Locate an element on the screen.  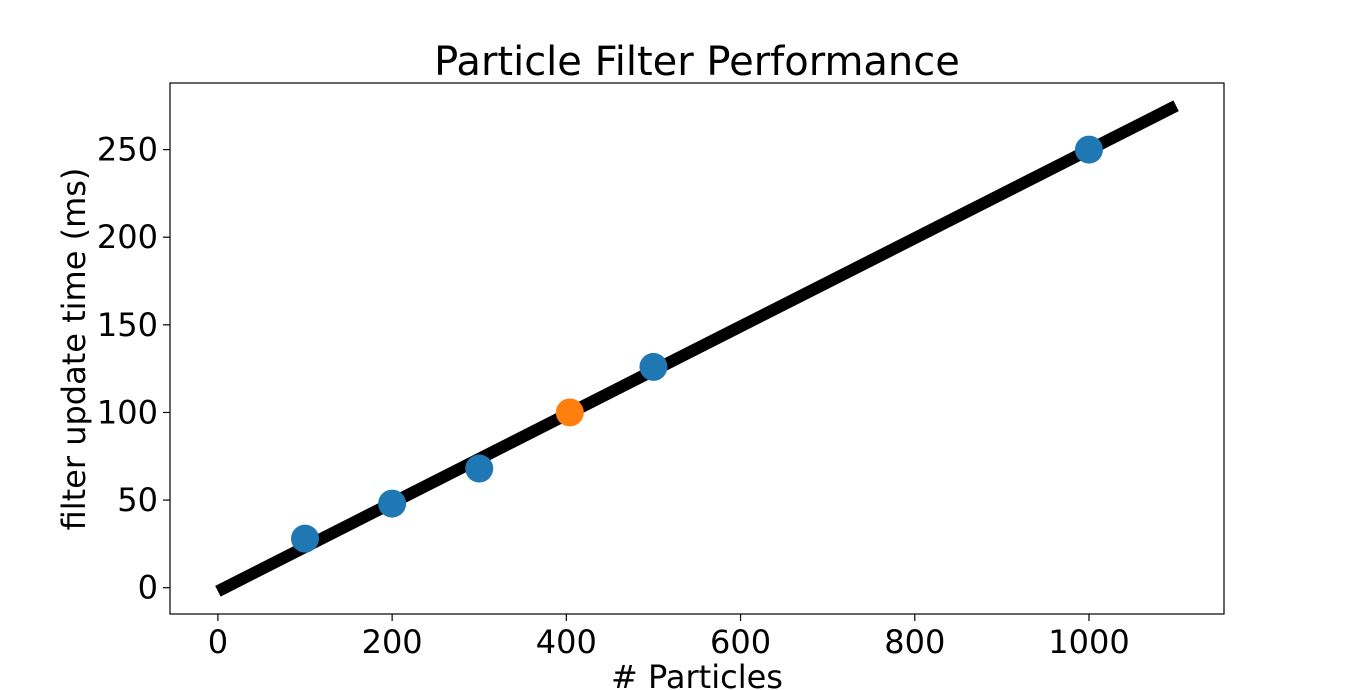
y-tick-label: 150 is located at coordinates (127, 325).